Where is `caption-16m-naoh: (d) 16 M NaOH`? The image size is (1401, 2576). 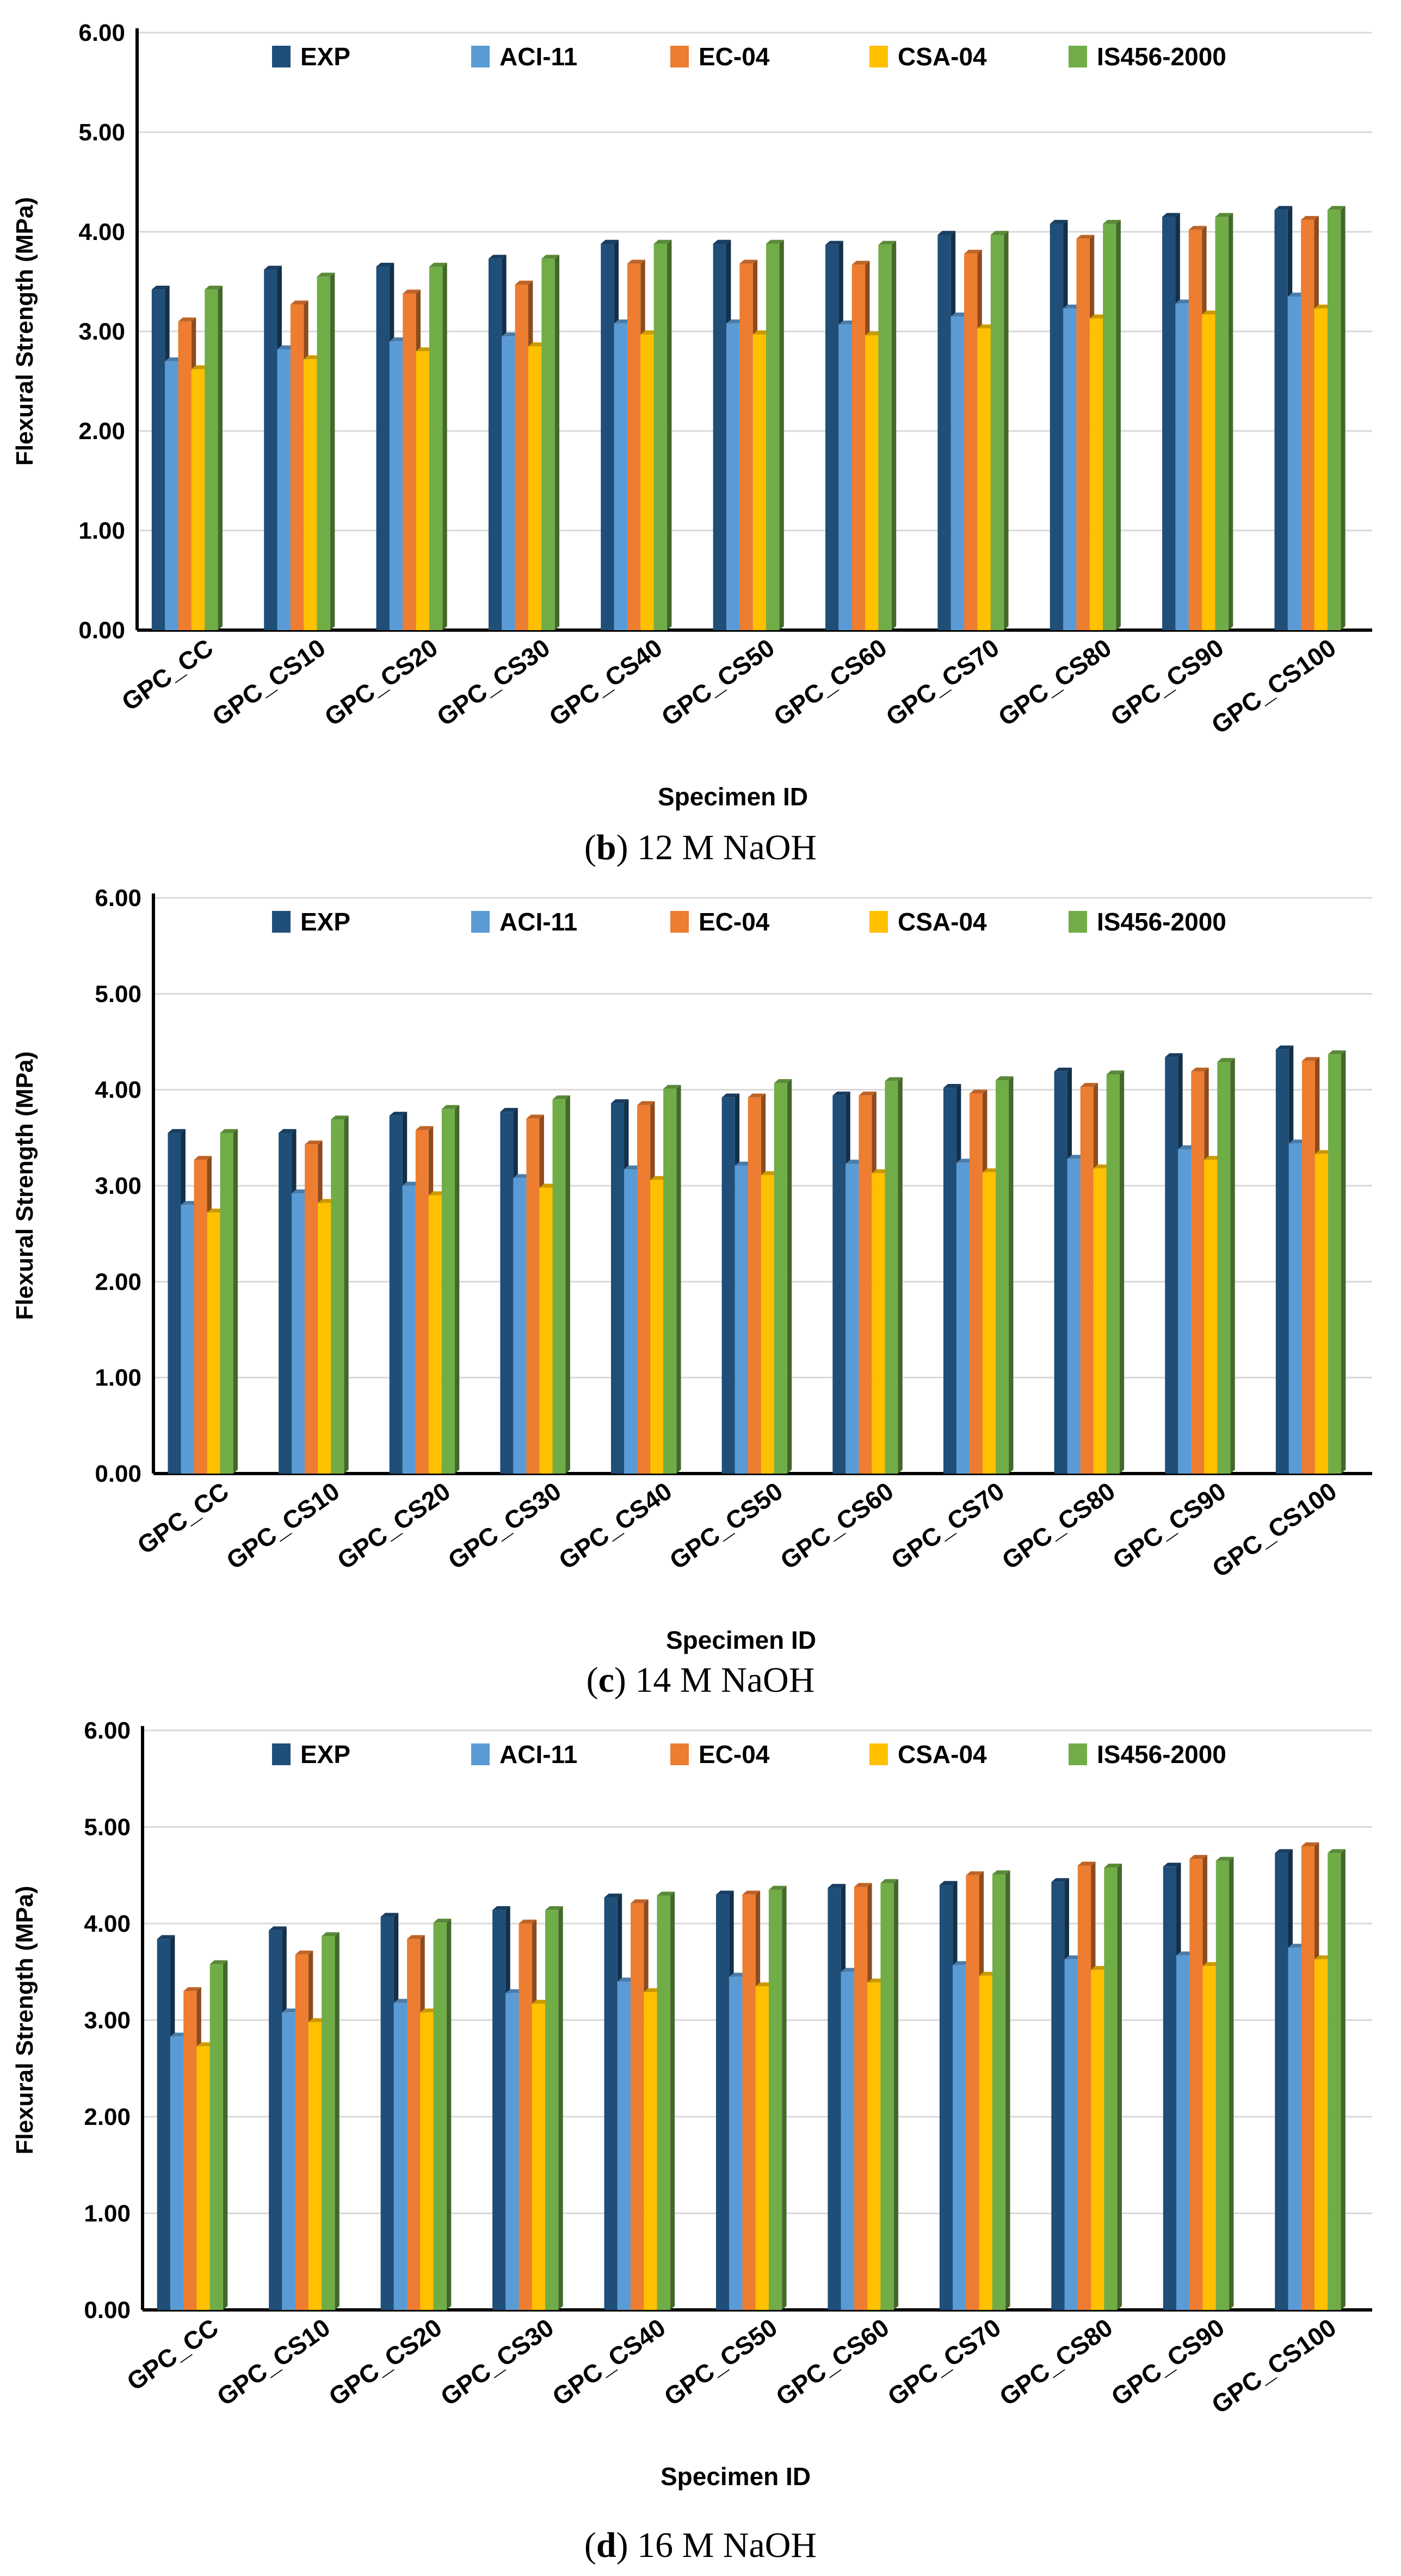 caption-16m-naoh: (d) 16 M NaOH is located at coordinates (700, 2545).